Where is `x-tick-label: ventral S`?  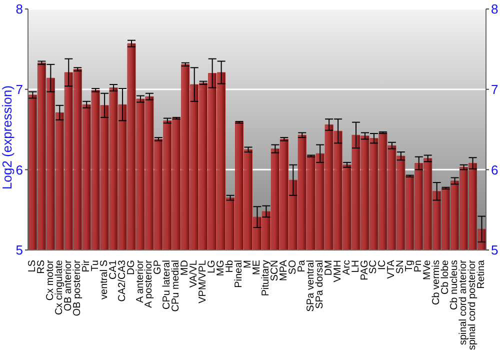
x-tick-label: ventral S is located at coordinates (104, 280).